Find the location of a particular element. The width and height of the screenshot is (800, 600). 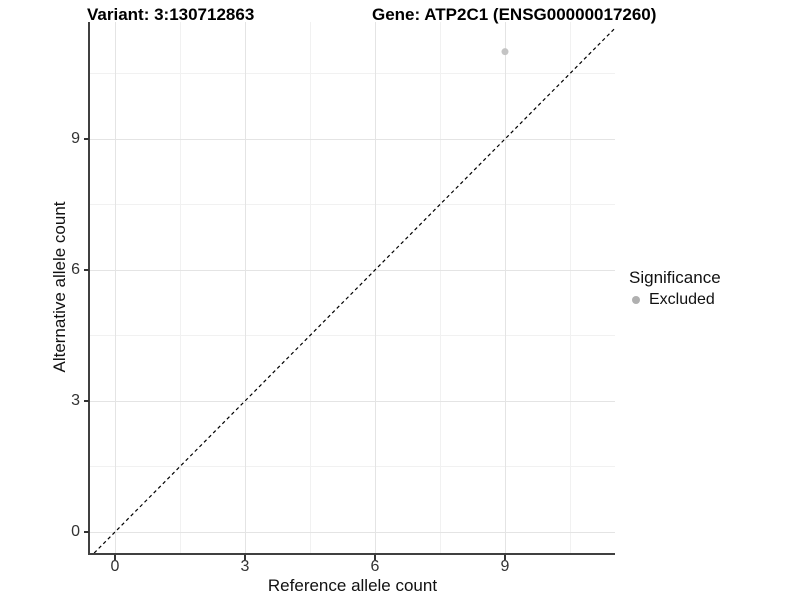

chart-title-gene: Gene: ATP2C1 (ENSG00000017260) is located at coordinates (514, 14).